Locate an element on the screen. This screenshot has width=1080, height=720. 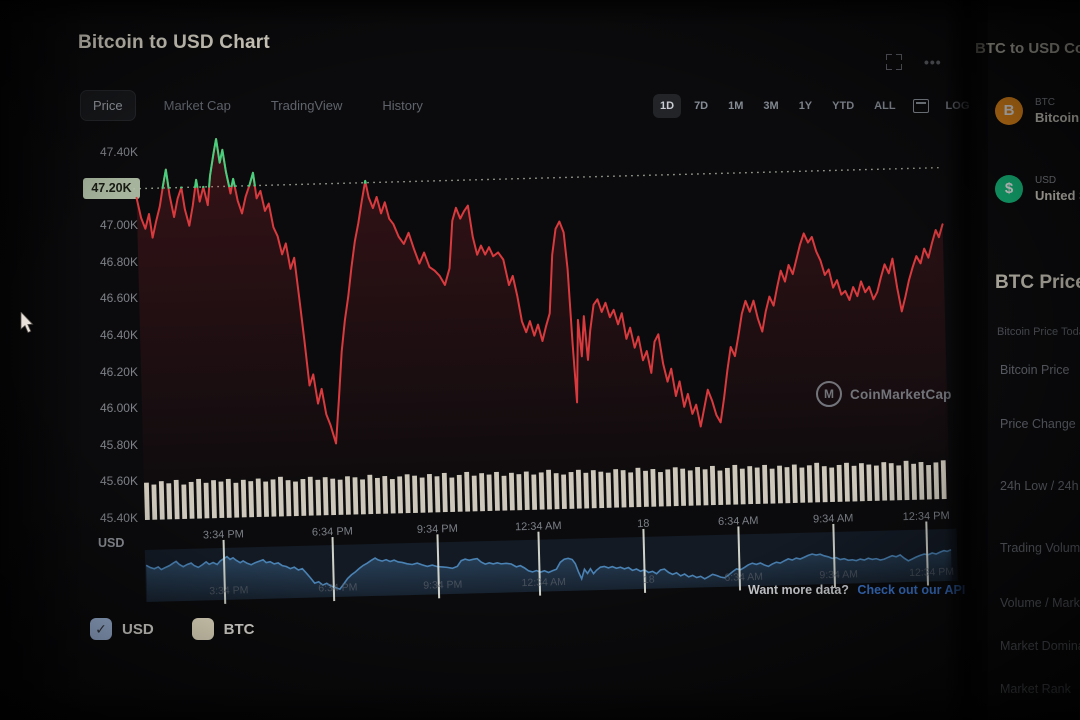
photo-shadow-top is located at coordinates (540, 13).